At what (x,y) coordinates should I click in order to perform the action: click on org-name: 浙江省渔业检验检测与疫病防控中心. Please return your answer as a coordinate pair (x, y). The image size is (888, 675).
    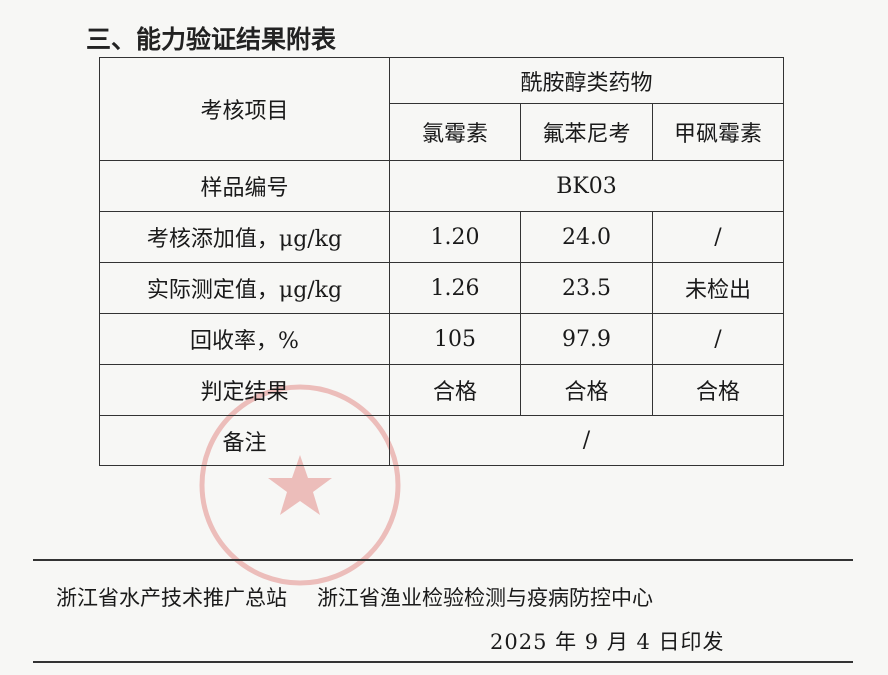
    Looking at the image, I should click on (485, 598).